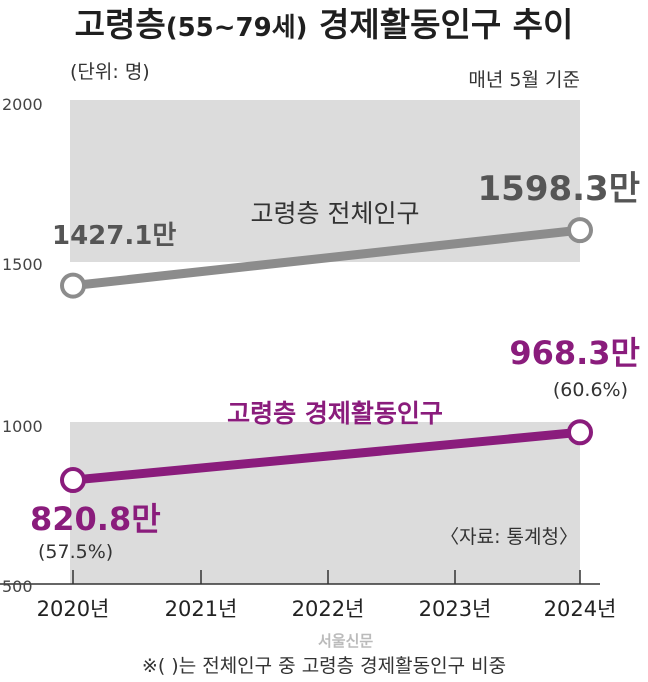  Describe the element at coordinates (574, 353) in the screenshot. I see `series-active-label-2024: 968.3만` at that location.